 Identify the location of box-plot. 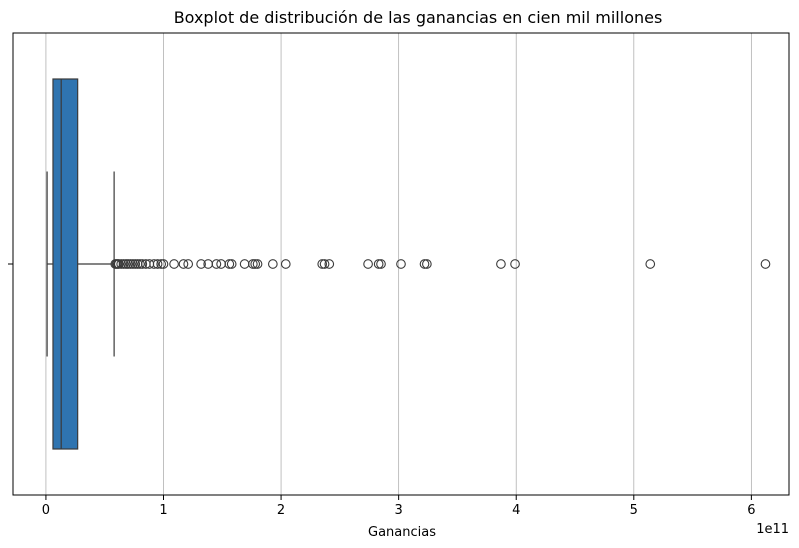
(80, 264).